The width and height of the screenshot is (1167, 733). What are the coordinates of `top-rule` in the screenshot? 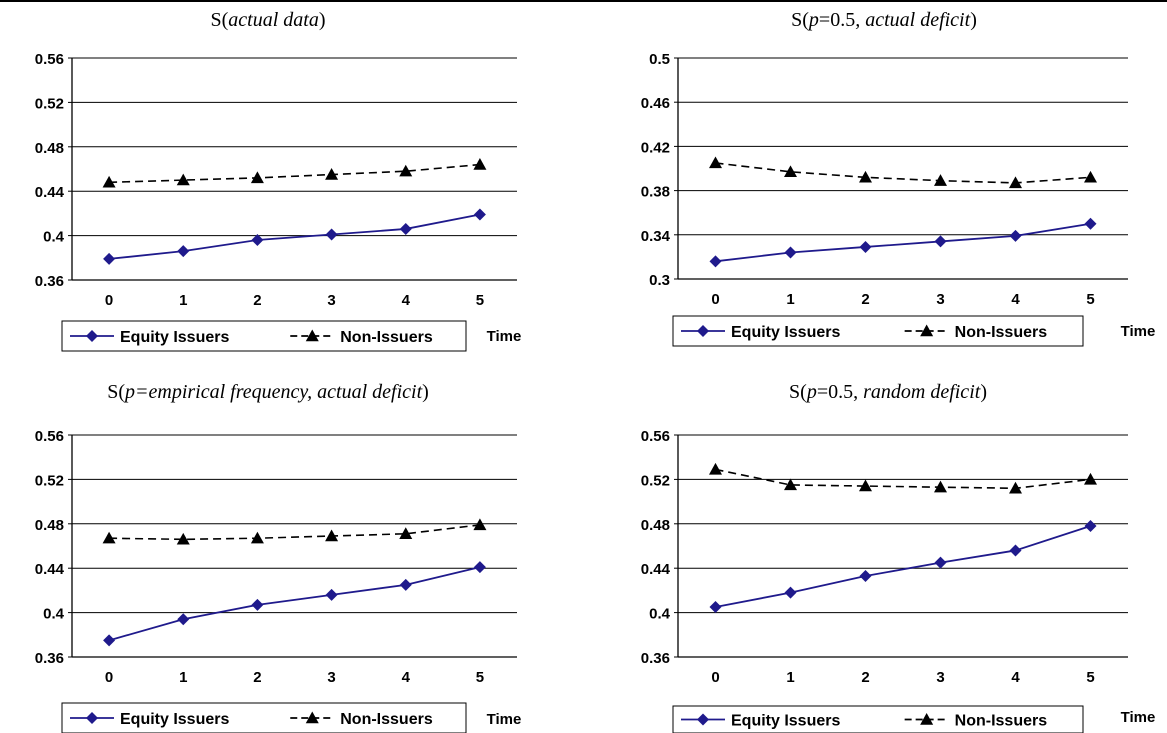 It's located at (583, 1).